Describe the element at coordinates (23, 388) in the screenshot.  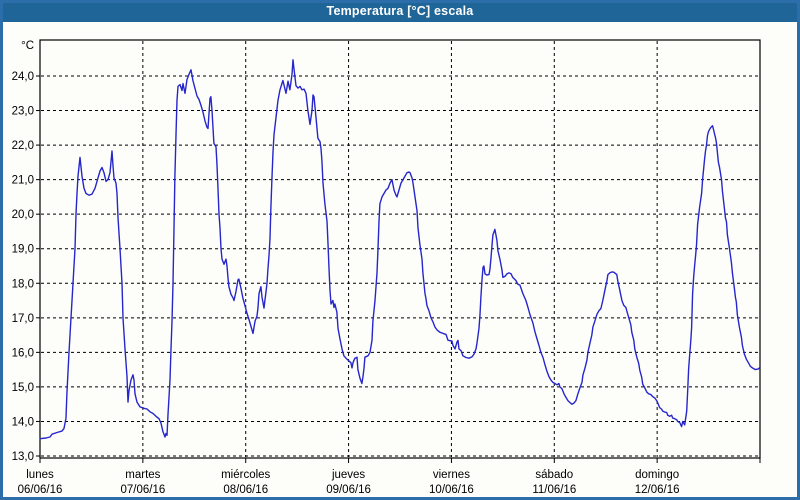
I see `y-tick-label: 15,0` at that location.